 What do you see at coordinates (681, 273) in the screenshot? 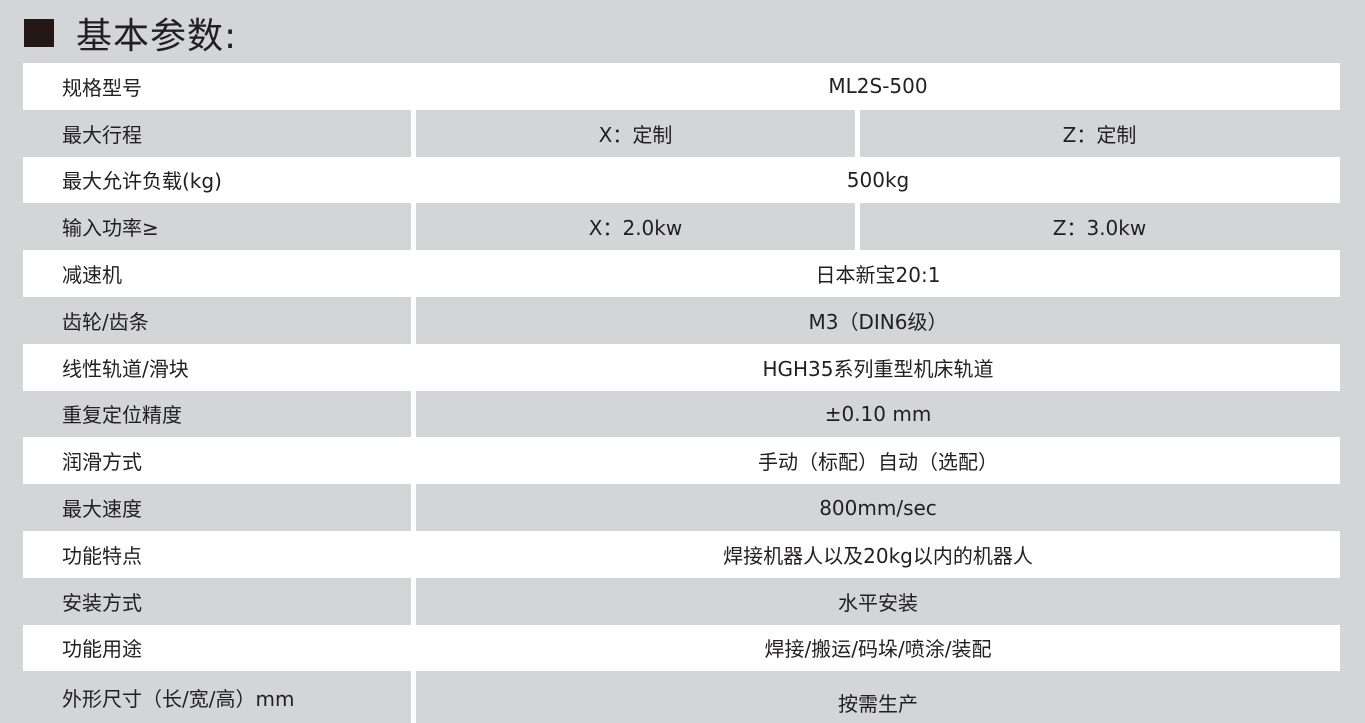
I see `table-row: 减速机 日本新宝20:1` at bounding box center [681, 273].